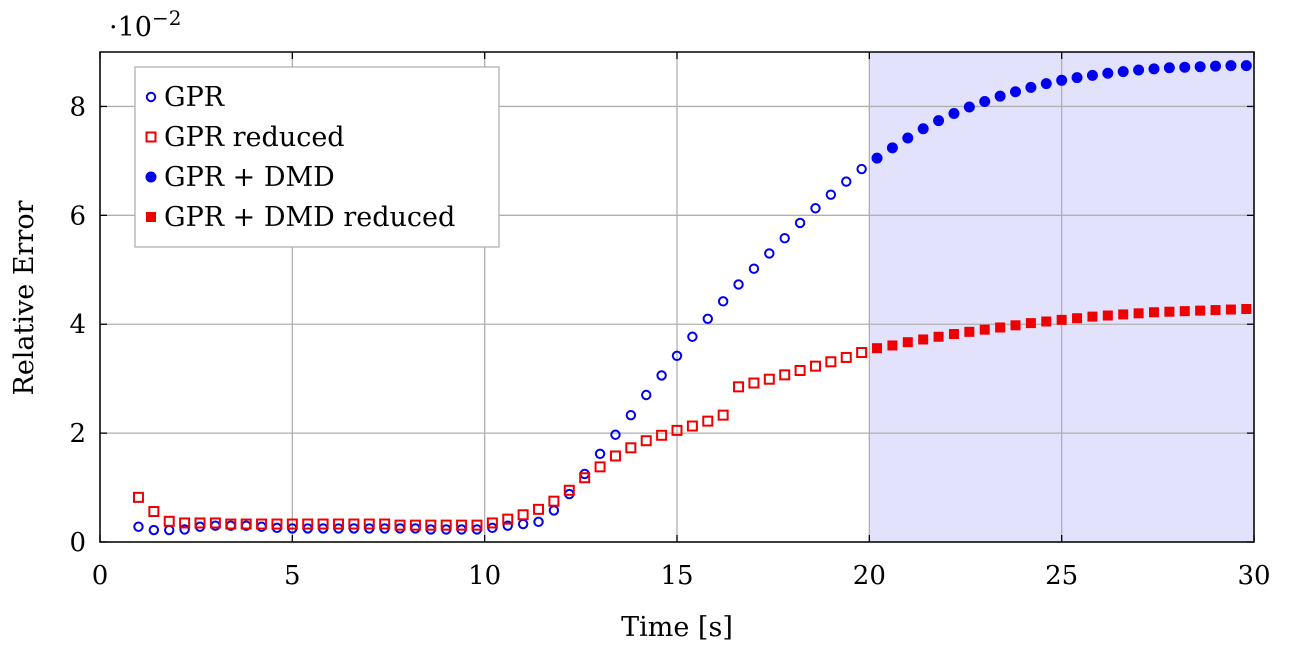  What do you see at coordinates (194, 97) in the screenshot?
I see `legend-label: GPR` at bounding box center [194, 97].